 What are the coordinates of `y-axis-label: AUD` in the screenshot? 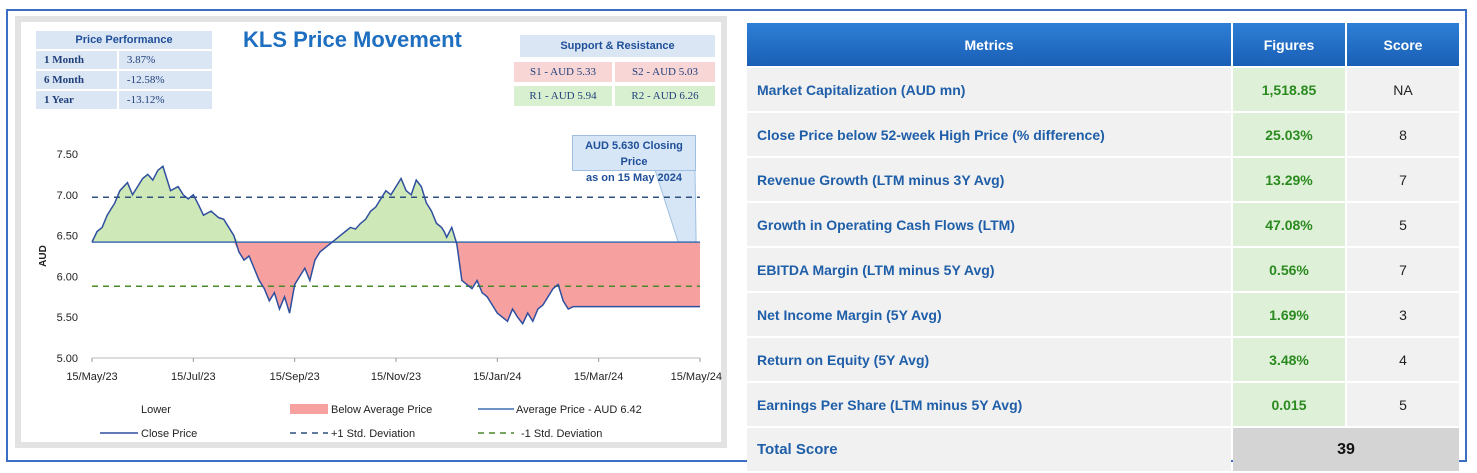 It's located at (43, 256).